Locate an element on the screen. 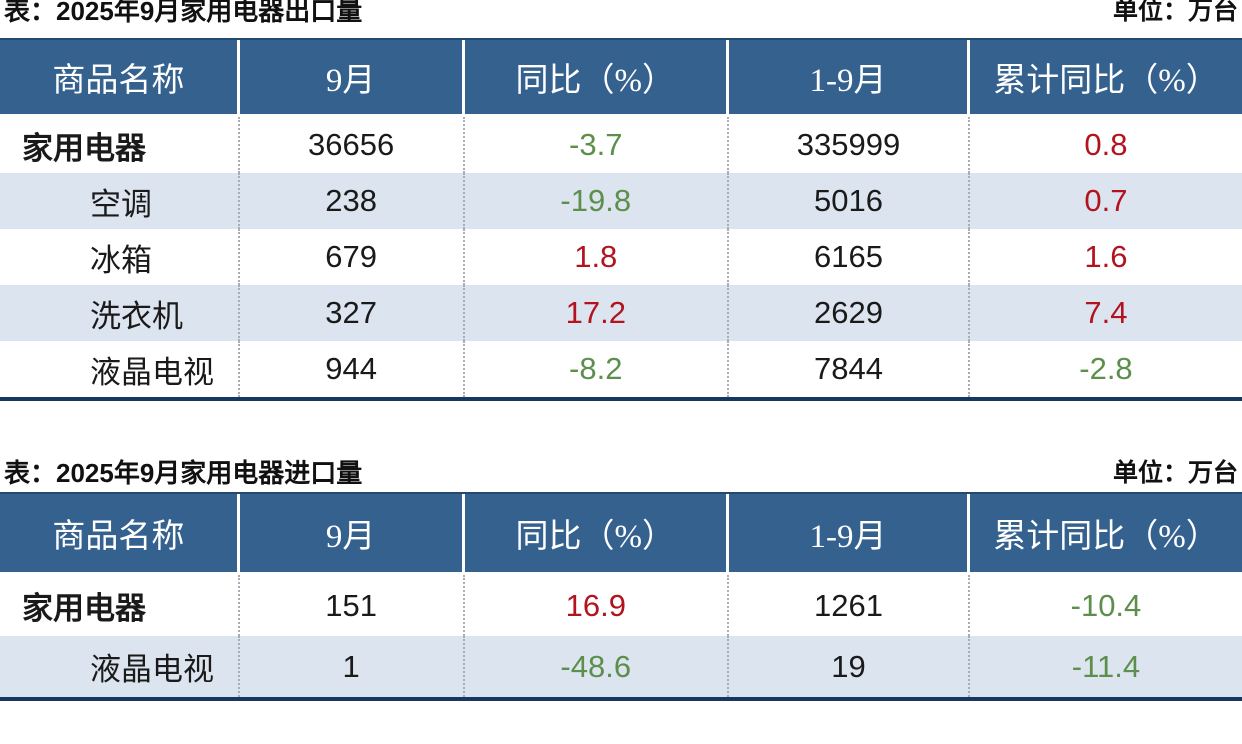 This screenshot has width=1242, height=744. value-cell-yoy: -8.2 is located at coordinates (597, 369).